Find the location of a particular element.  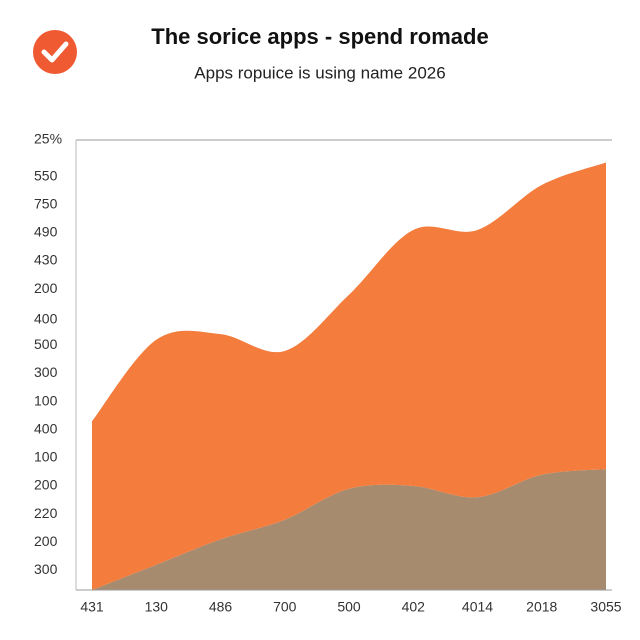

y-tick-label: 550 is located at coordinates (46, 175).